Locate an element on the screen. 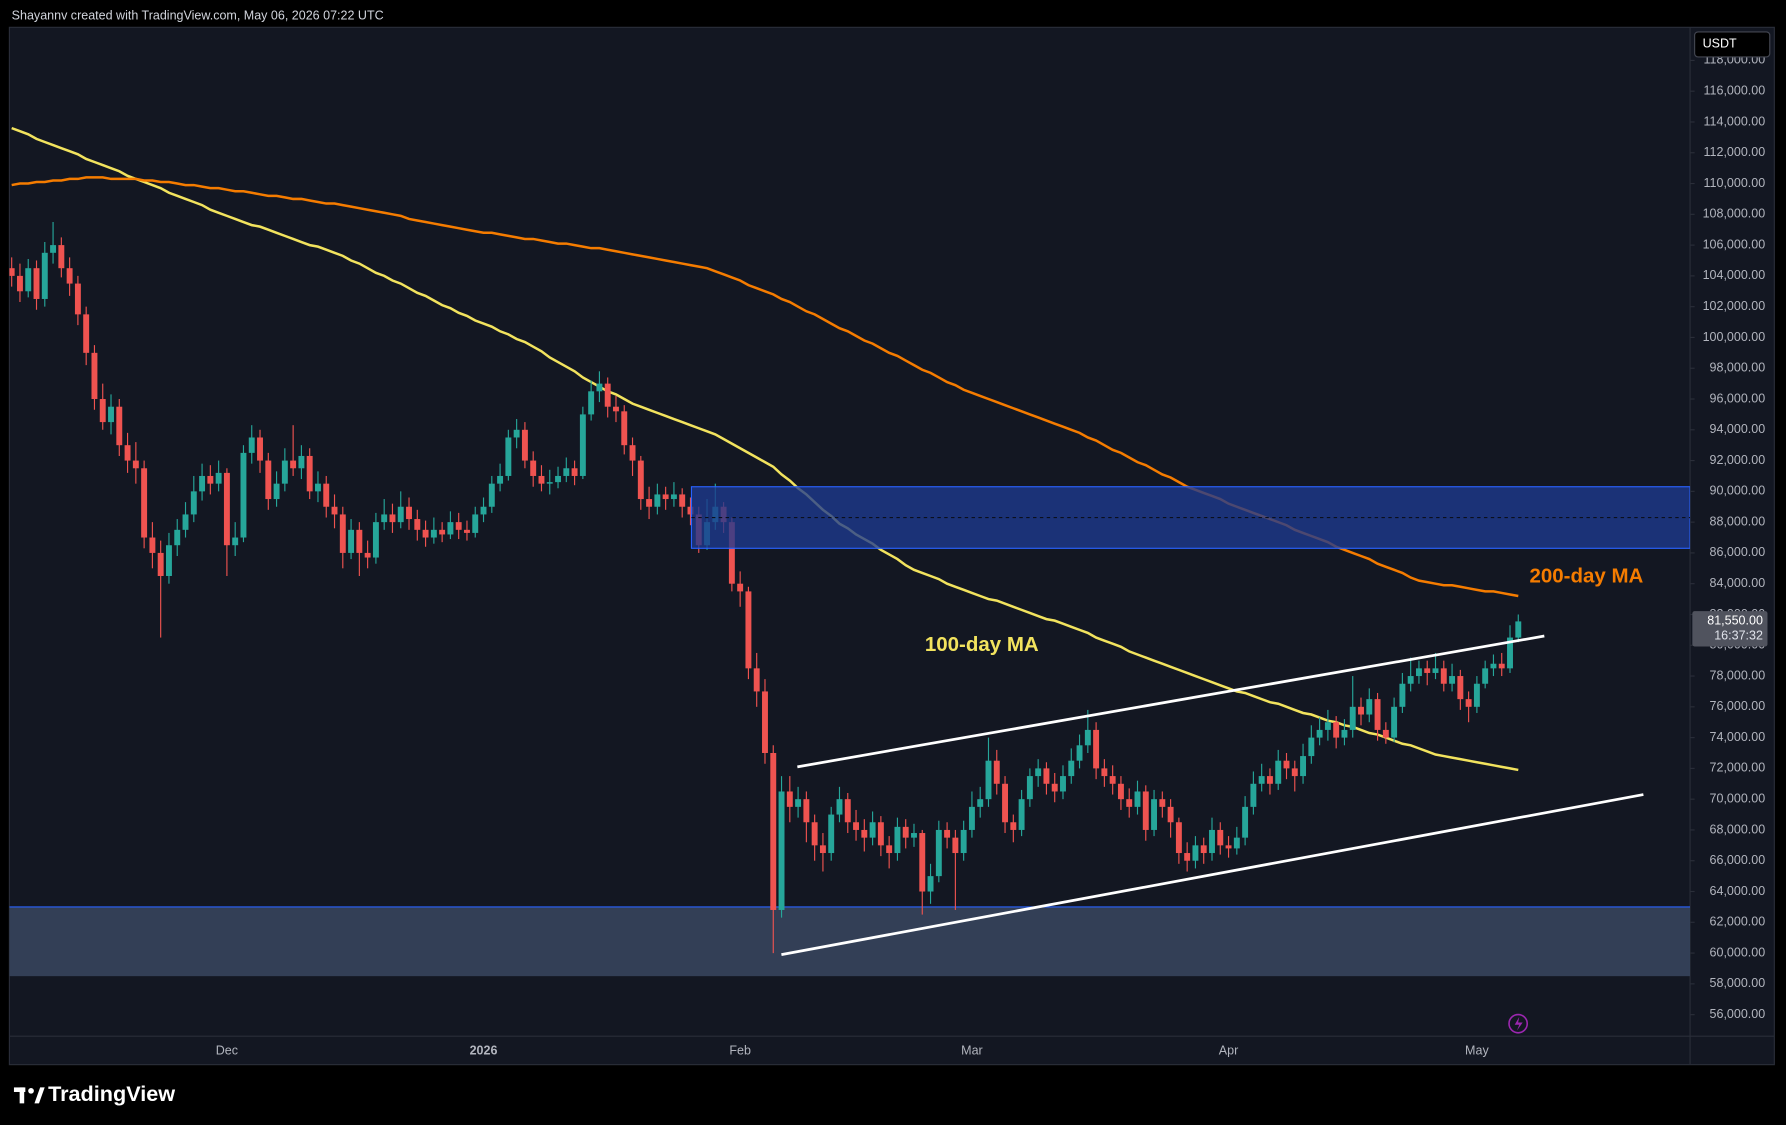 The image size is (1786, 1125). x-tick-label: 2026 is located at coordinates (484, 1050).